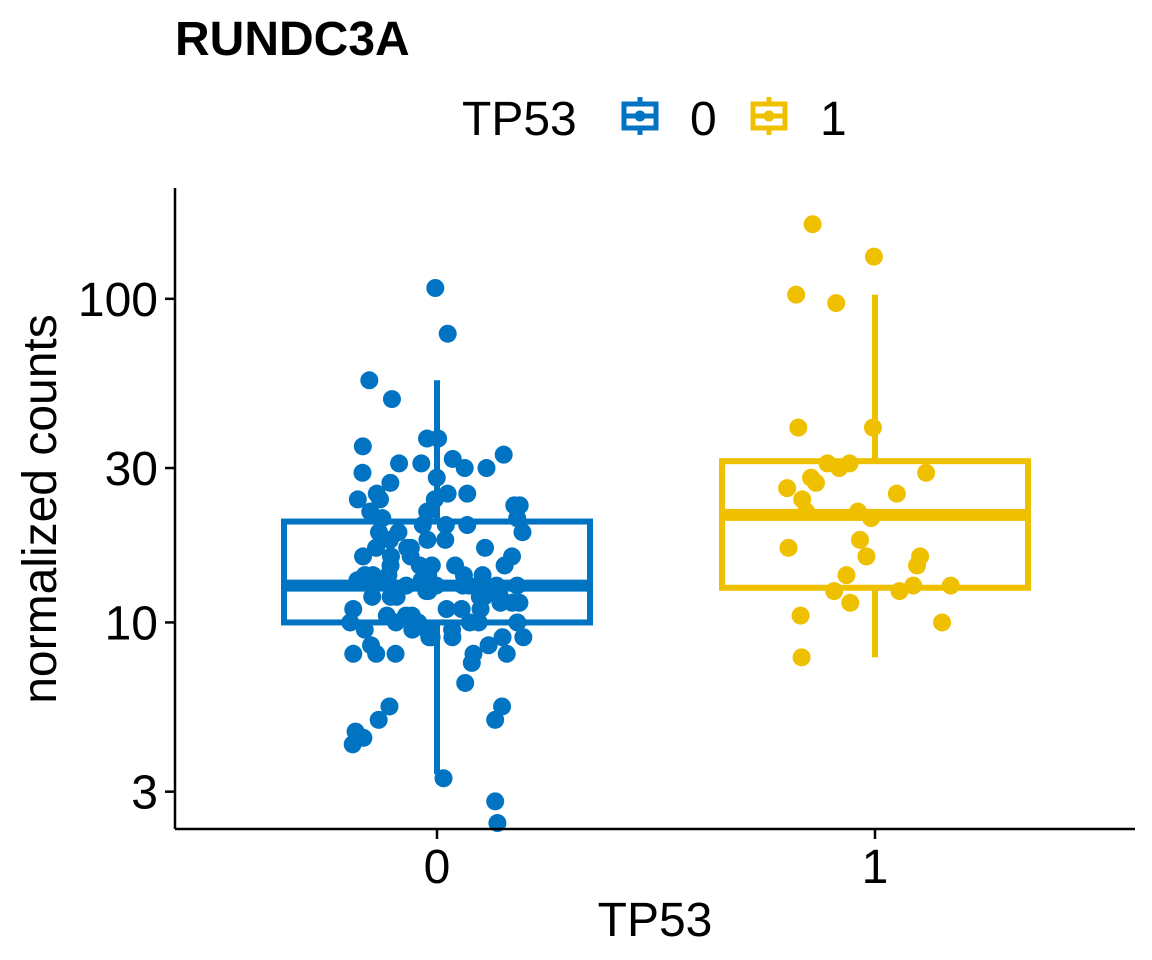 This screenshot has width=1152, height=960. What do you see at coordinates (131, 469) in the screenshot?
I see `y-tick-label: 30` at bounding box center [131, 469].